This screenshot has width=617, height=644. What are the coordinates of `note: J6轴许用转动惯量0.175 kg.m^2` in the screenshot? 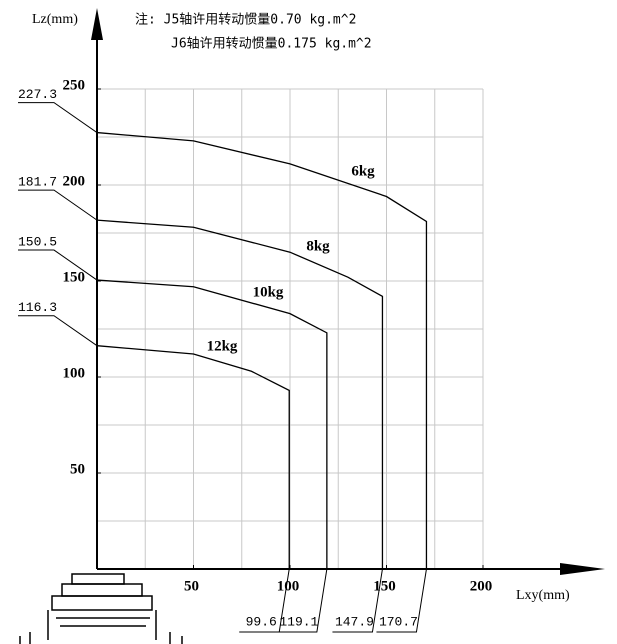 It's located at (271, 44).